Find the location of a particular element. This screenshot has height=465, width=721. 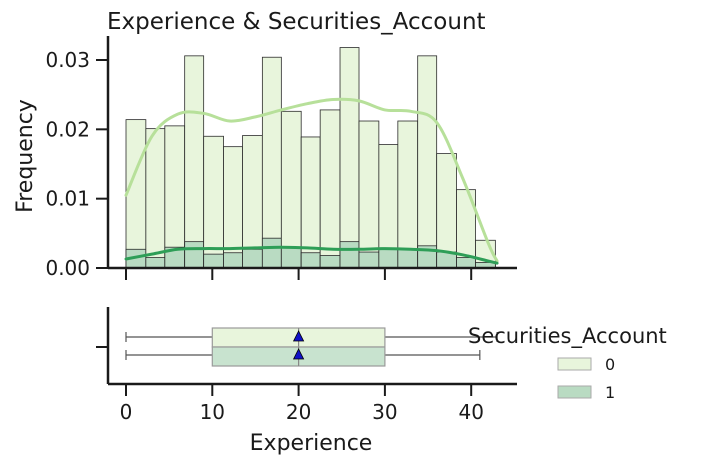

boxplot-axes is located at coordinates (306, 346).